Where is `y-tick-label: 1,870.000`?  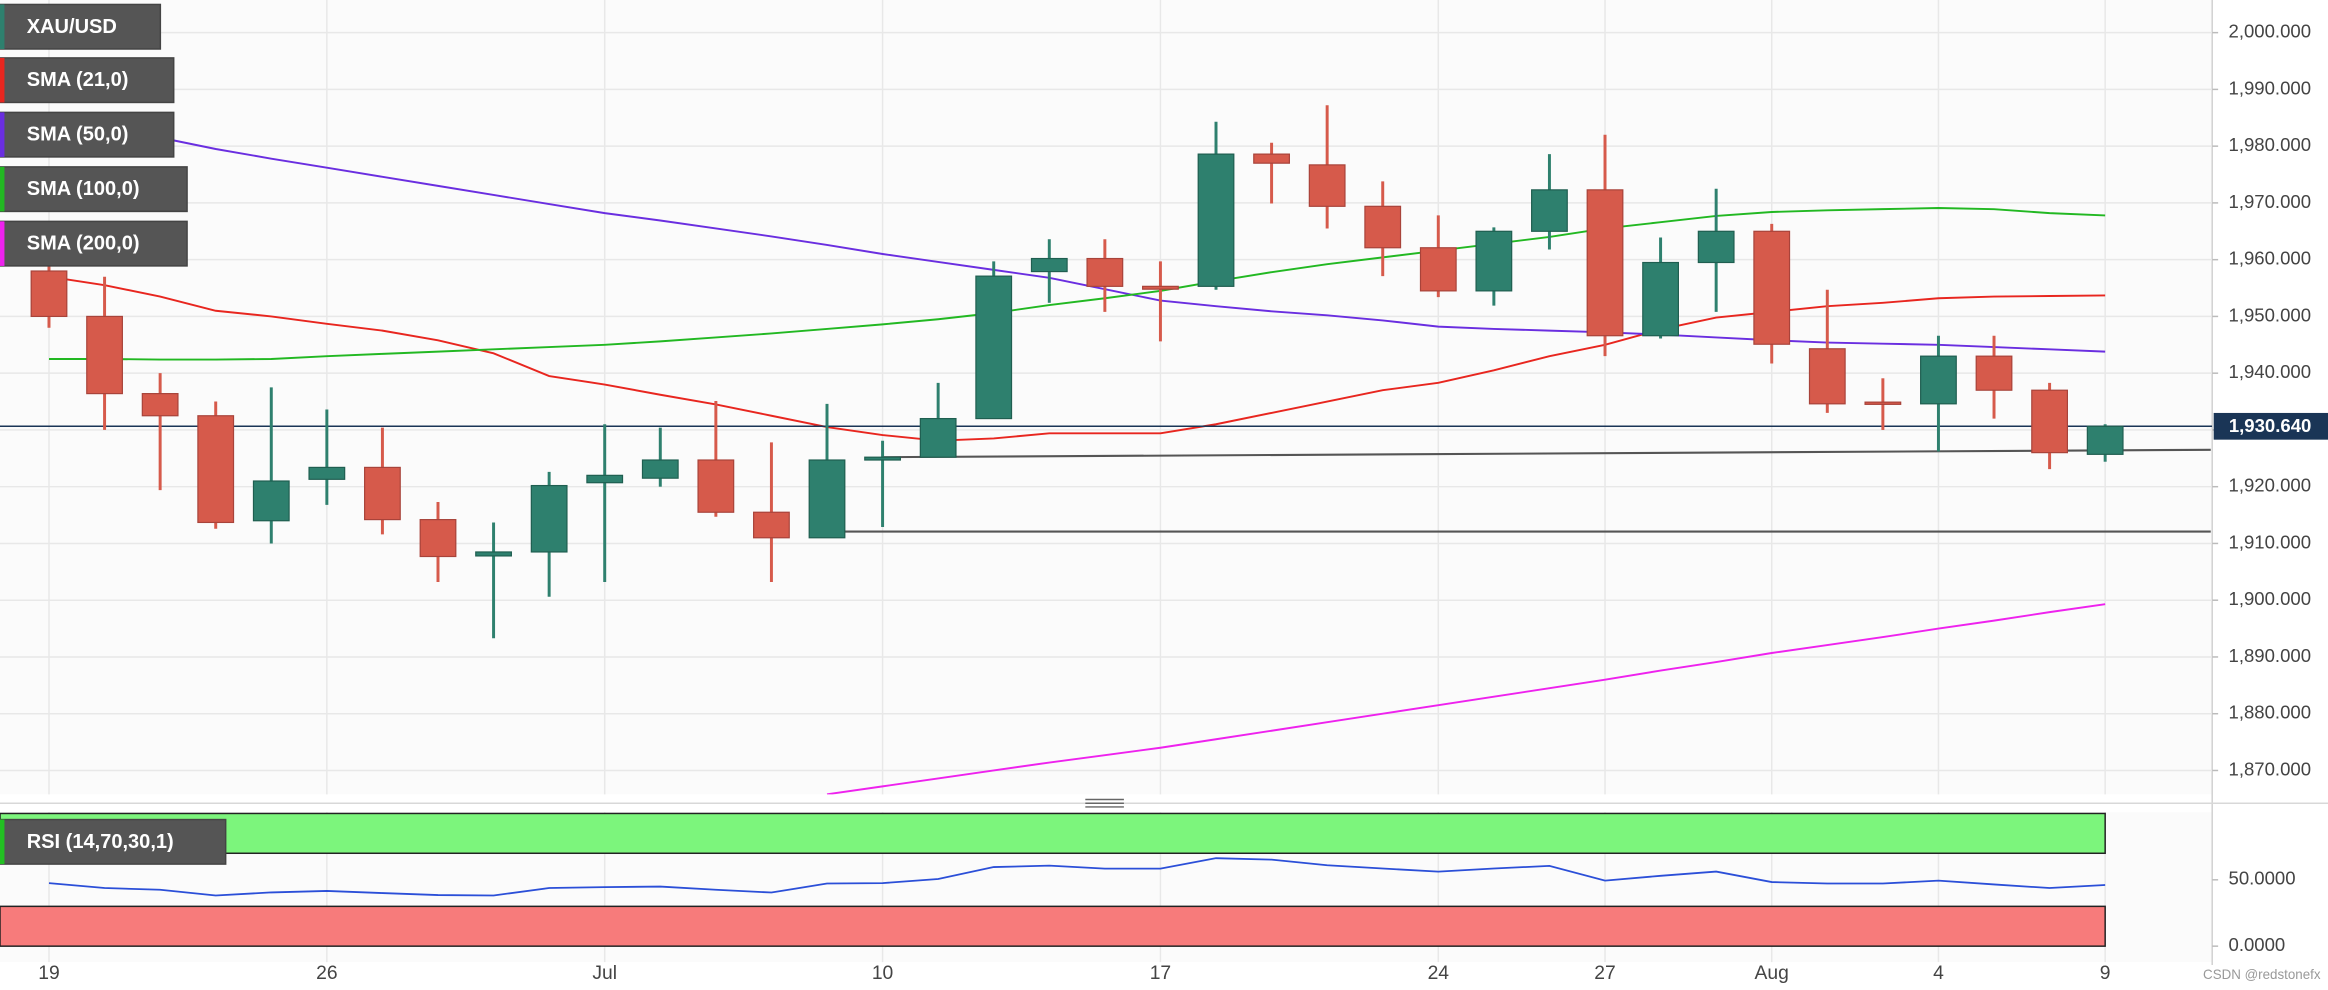 y-tick-label: 1,870.000 is located at coordinates (2270, 768).